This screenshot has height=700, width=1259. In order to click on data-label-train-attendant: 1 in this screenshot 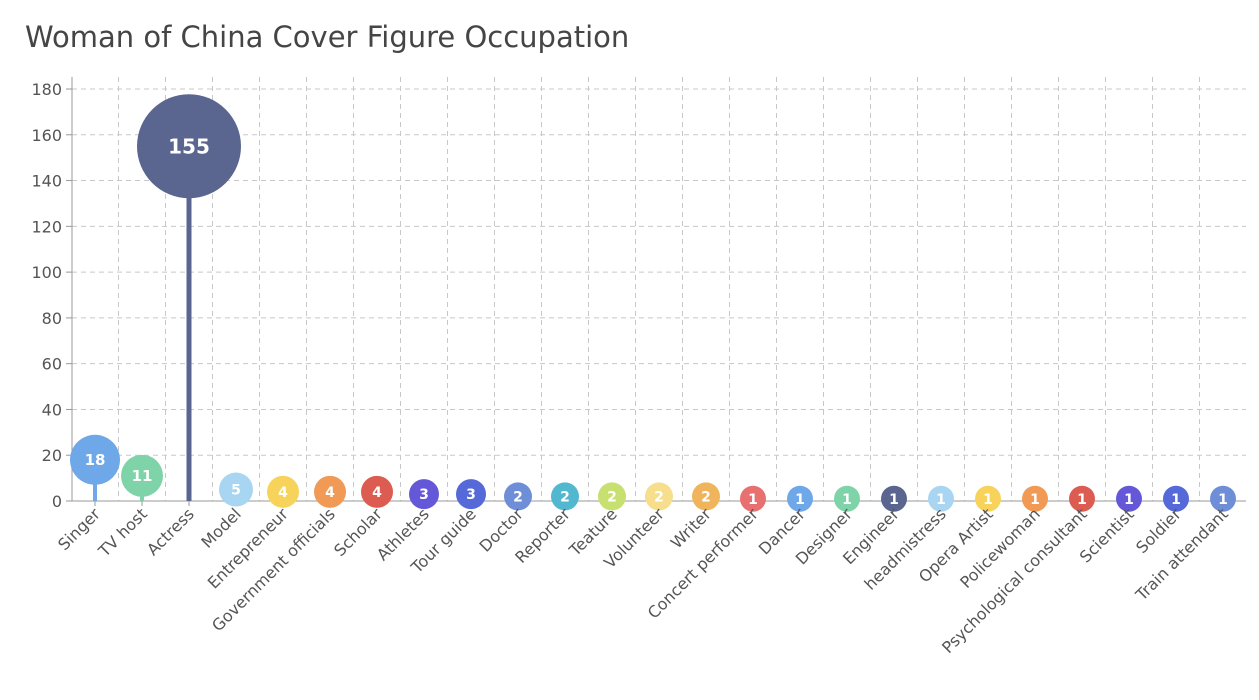, I will do `click(1223, 500)`.